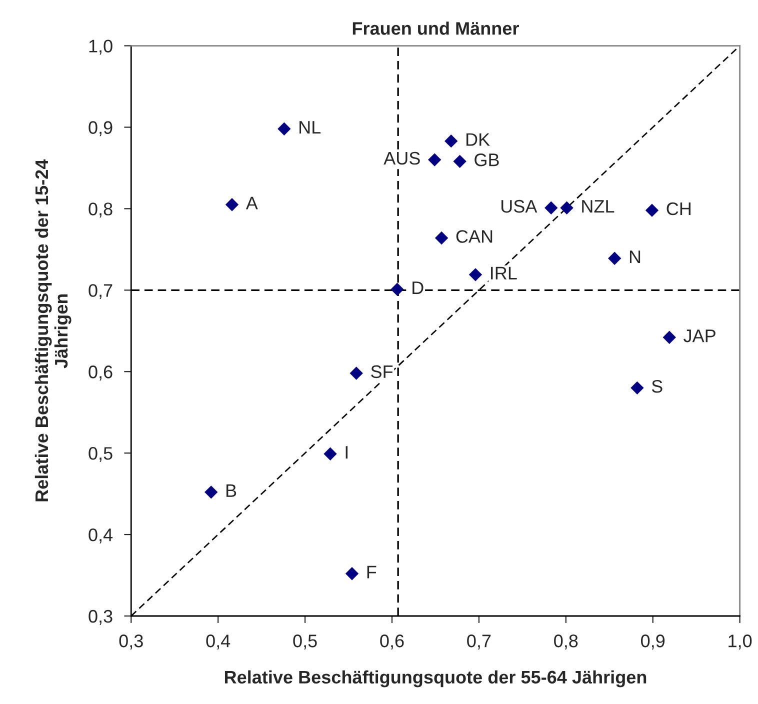  I want to click on annotation: A, so click(252, 203).